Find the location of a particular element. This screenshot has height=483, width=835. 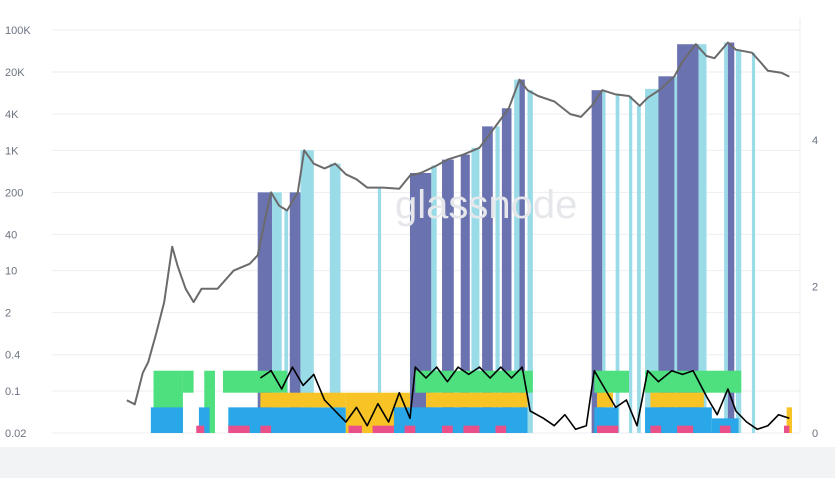

y-right-tick-label: 2 is located at coordinates (815, 287).